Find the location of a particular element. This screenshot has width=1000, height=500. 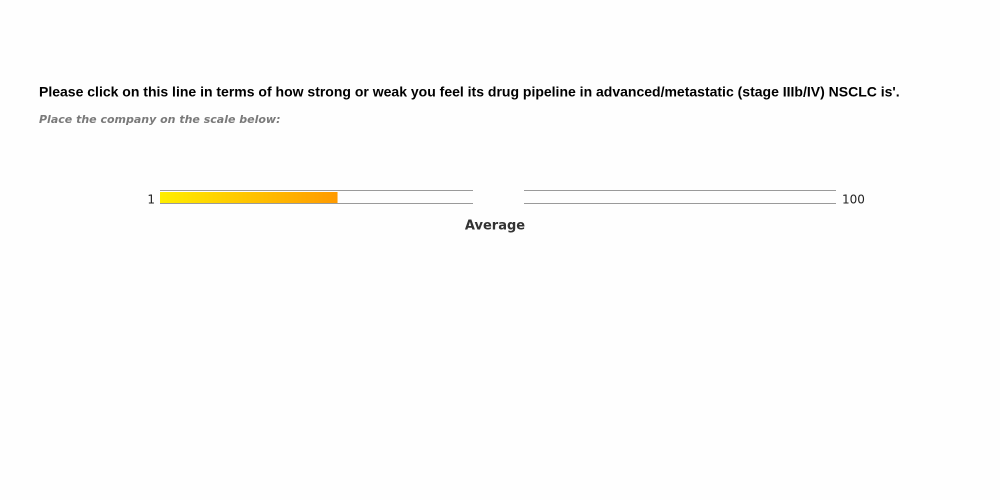

scale-max-label: 100 is located at coordinates (853, 200).